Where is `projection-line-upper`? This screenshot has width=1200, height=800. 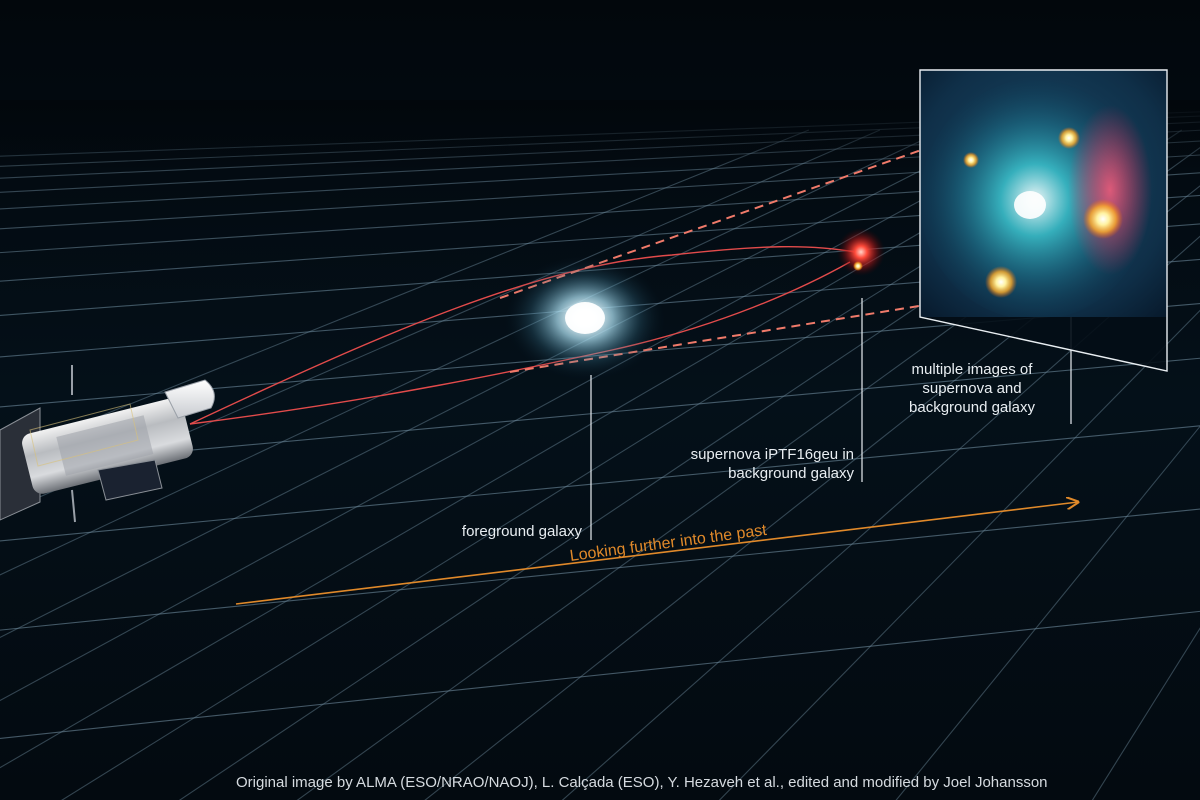
projection-line-upper is located at coordinates (749, 210).